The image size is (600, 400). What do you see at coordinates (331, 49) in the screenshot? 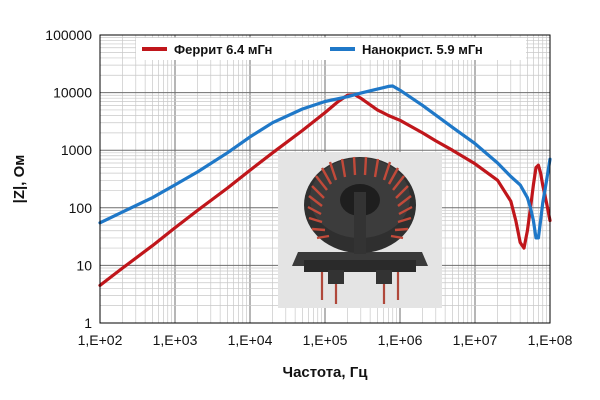
I see `legend: Феррит 6.4 мГн Нанокрист. 5.9 мГн` at bounding box center [331, 49].